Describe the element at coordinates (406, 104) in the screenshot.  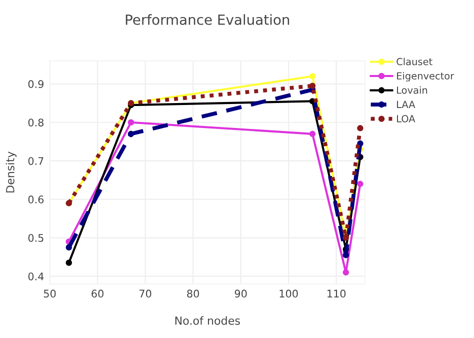
I see `legend-label: LAA` at that location.